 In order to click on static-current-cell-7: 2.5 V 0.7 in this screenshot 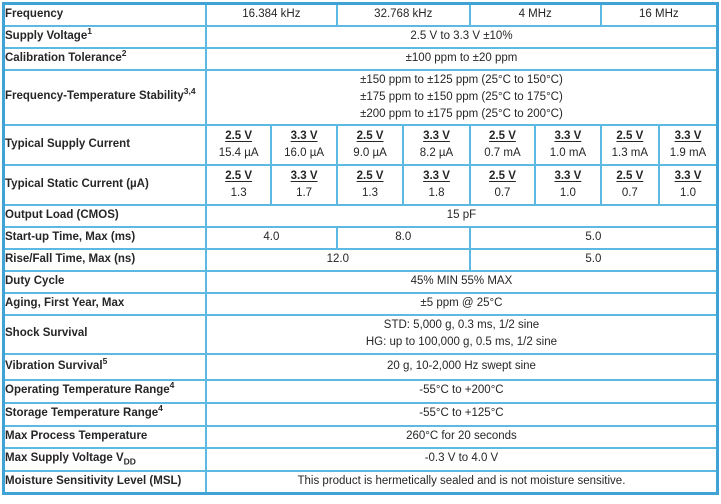, I will do `click(630, 184)`.